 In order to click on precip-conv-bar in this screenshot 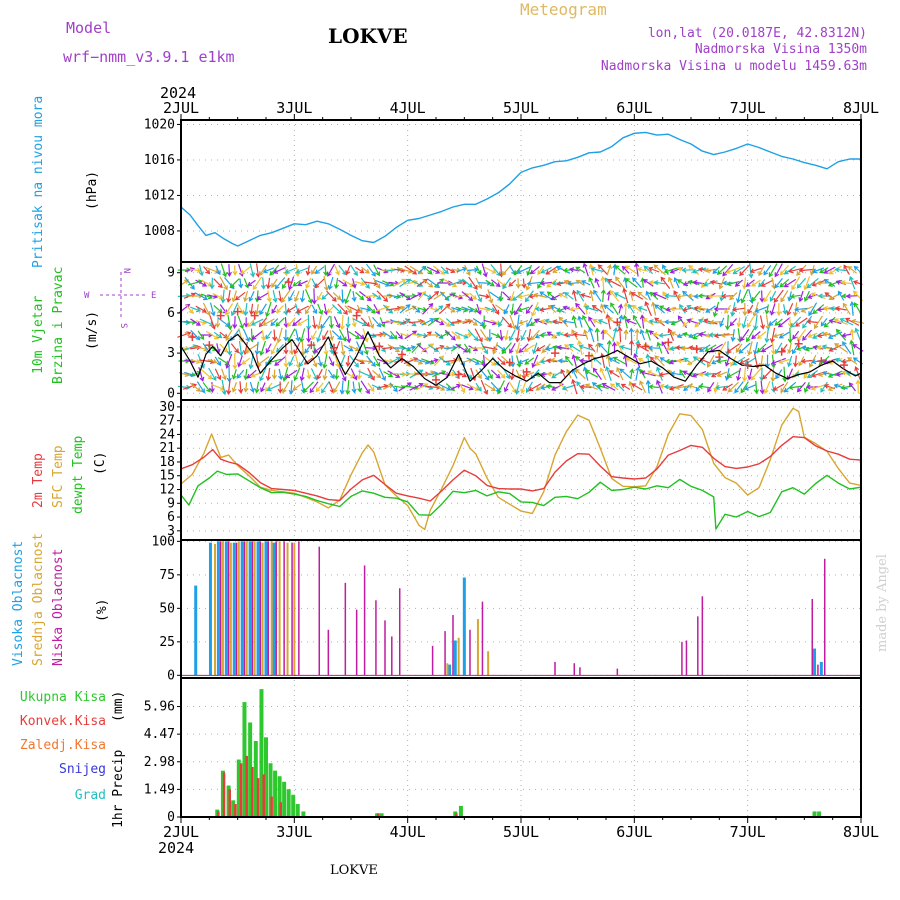, I will do `click(258, 797)`.